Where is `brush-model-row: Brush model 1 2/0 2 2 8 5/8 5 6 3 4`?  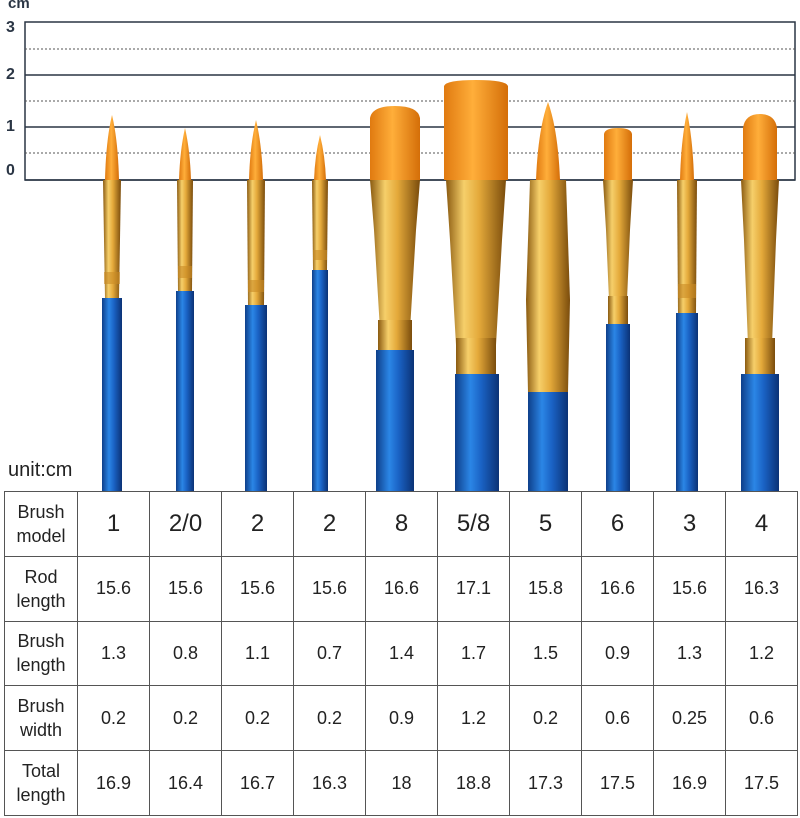
brush-model-row: Brush model 1 2/0 2 2 8 5/8 5 6 3 4 is located at coordinates (401, 524).